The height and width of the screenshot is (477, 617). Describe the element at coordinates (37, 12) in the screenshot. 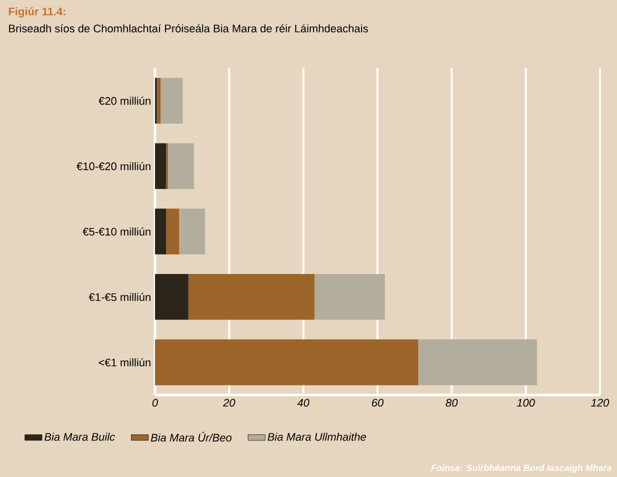

I see `text: Figiúr 11.4:` at that location.